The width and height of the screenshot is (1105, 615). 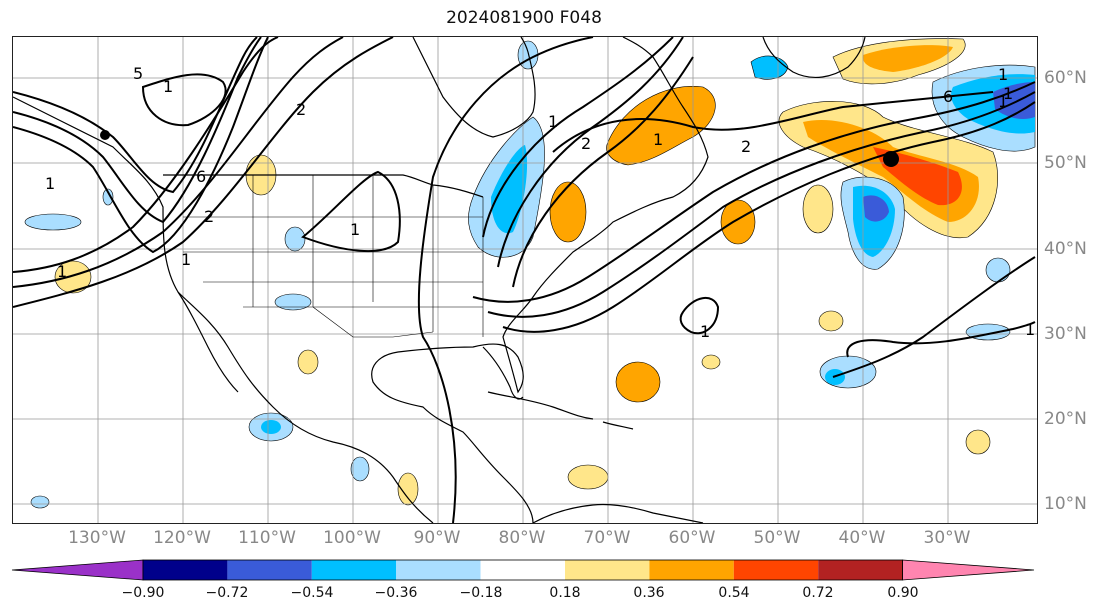 What do you see at coordinates (360, 469) in the screenshot?
I see `cold-blob-mexico-w` at bounding box center [360, 469].